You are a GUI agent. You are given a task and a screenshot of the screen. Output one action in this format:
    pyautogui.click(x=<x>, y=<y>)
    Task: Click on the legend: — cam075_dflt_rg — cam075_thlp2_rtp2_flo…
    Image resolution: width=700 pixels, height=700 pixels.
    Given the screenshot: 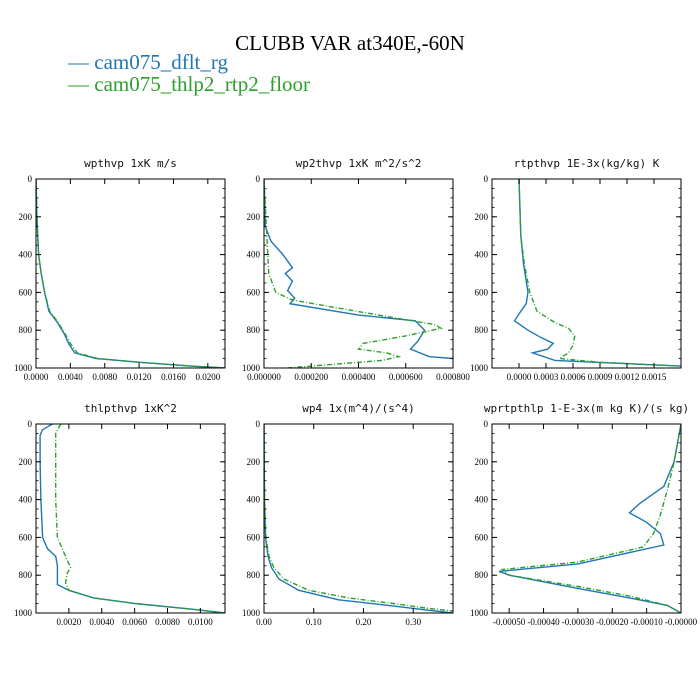 What is the action you would take?
    pyautogui.click(x=188, y=73)
    